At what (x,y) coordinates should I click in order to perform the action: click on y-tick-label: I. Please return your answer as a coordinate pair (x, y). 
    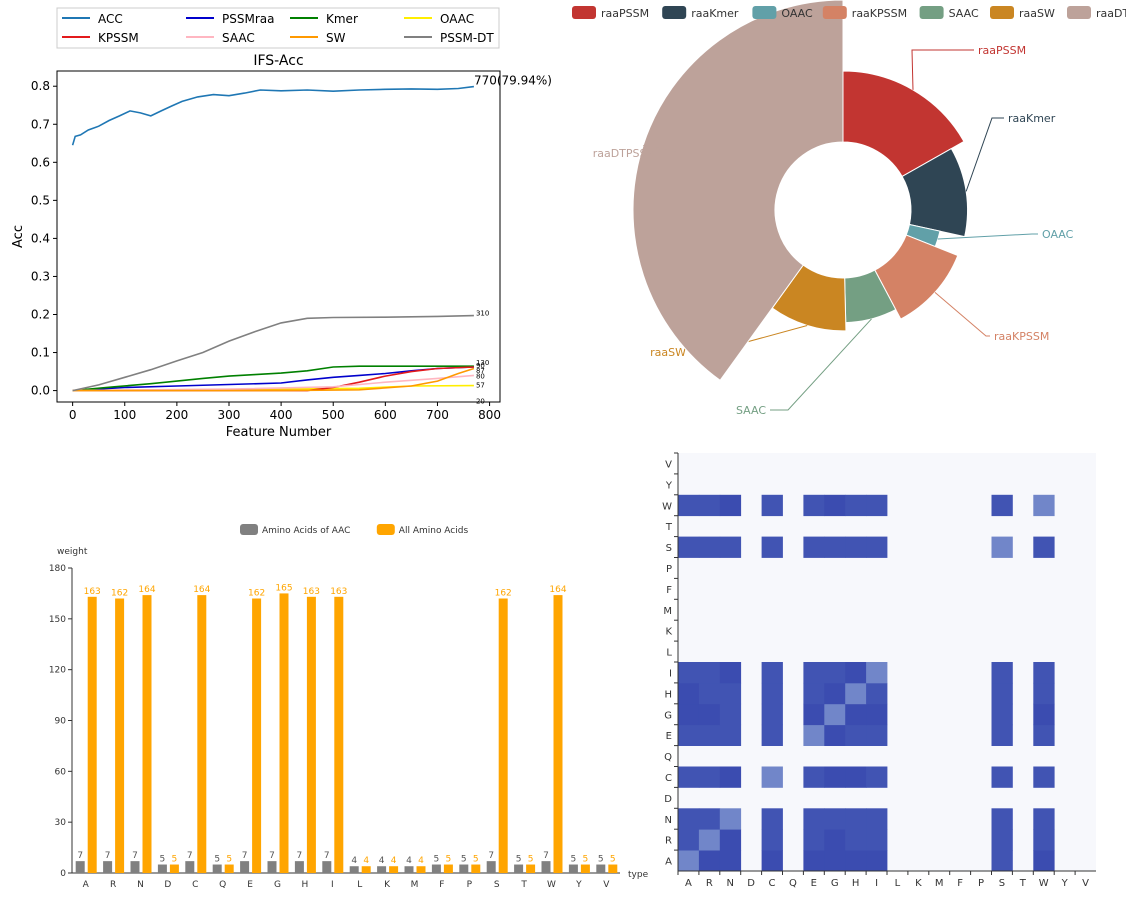
    Looking at the image, I should click on (670, 673).